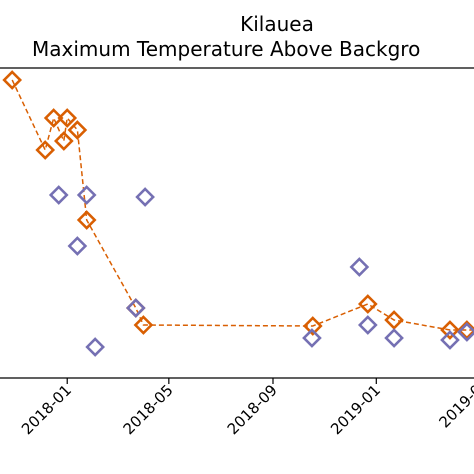  Describe the element at coordinates (252, 409) in the screenshot. I see `x-tick-label: 2018-09` at that location.